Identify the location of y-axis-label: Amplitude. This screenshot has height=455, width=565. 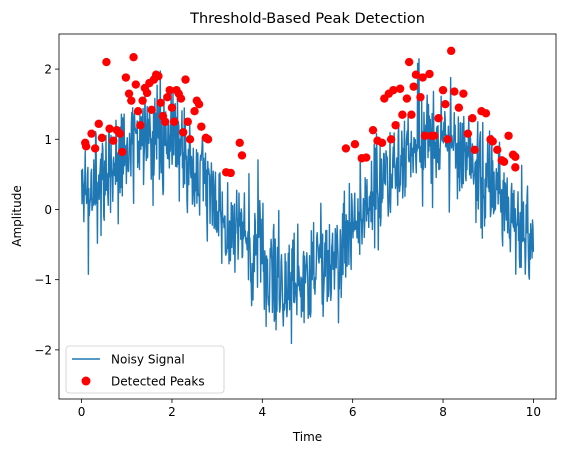
(17, 216).